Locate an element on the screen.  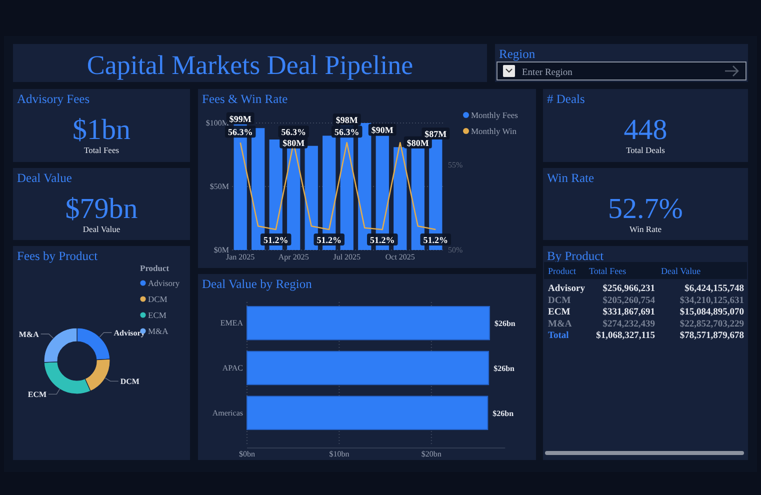
y-tick-label: EMEA is located at coordinates (232, 323).